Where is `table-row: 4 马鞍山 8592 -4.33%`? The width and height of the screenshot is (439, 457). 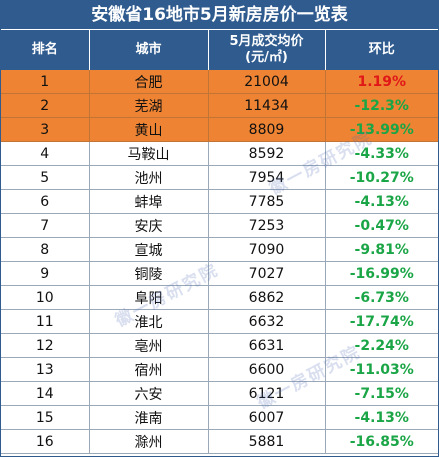
table-row: 4 马鞍山 8592 -4.33% is located at coordinates (219, 153).